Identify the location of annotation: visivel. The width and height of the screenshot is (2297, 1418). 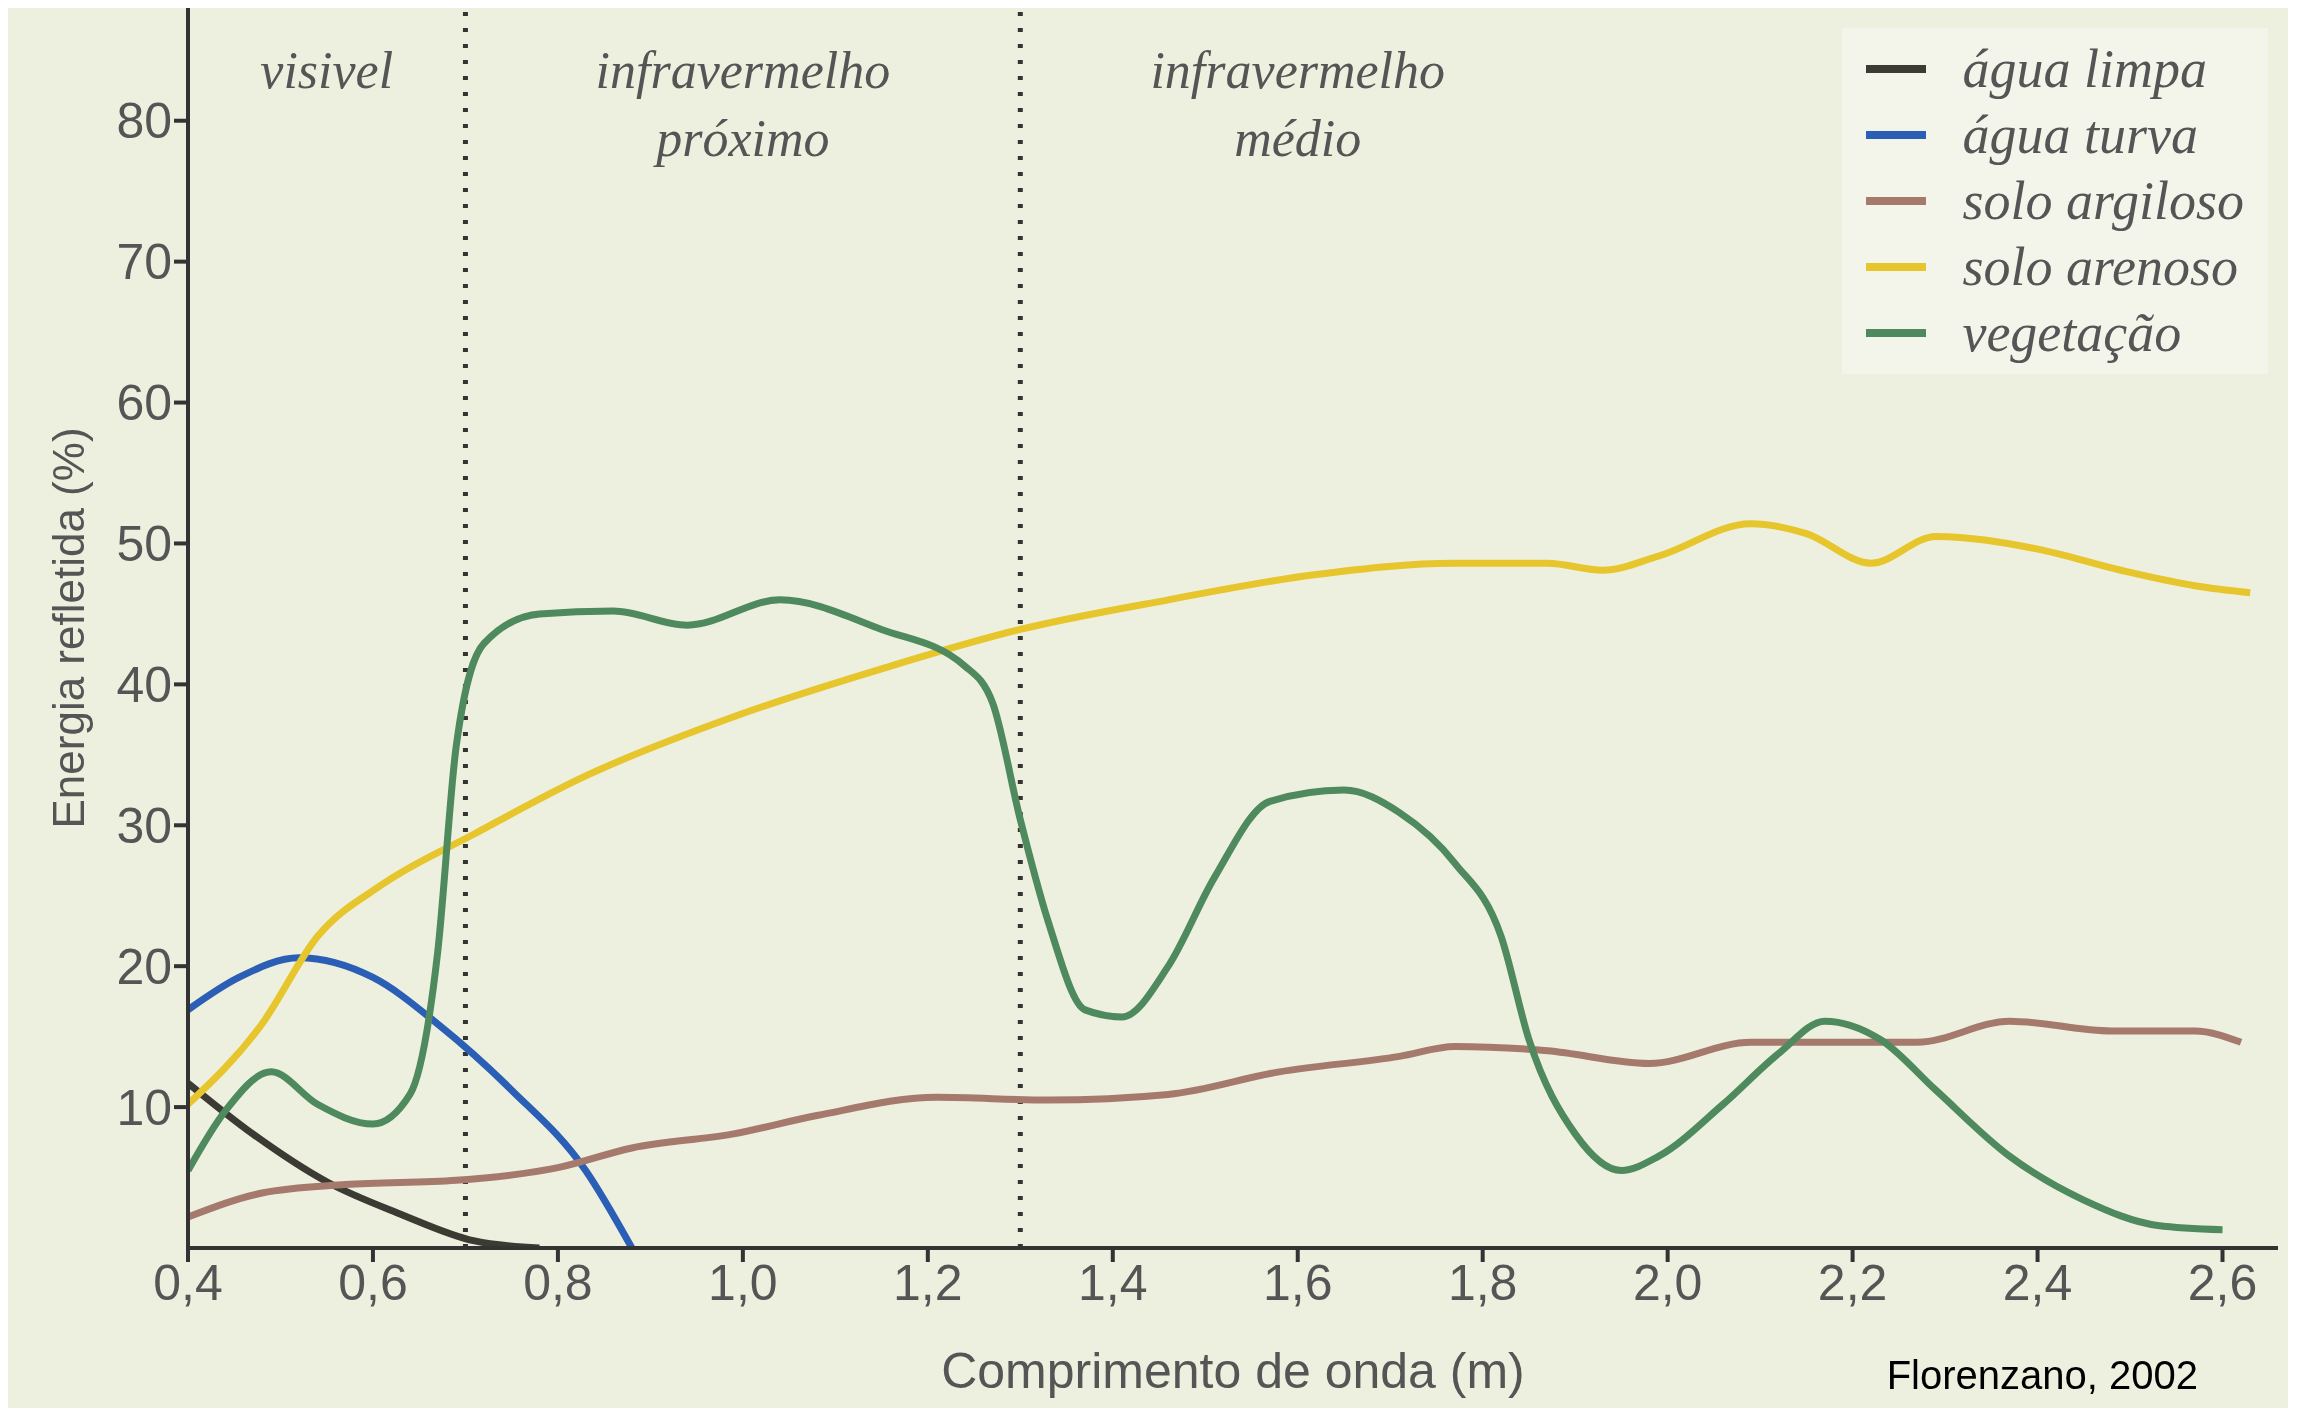
(327, 70).